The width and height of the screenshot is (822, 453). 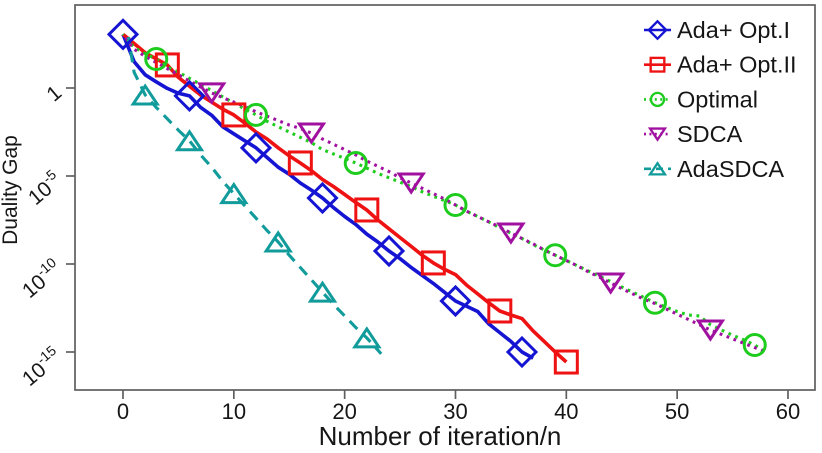 I want to click on x-tick-label: 20, so click(x=344, y=411).